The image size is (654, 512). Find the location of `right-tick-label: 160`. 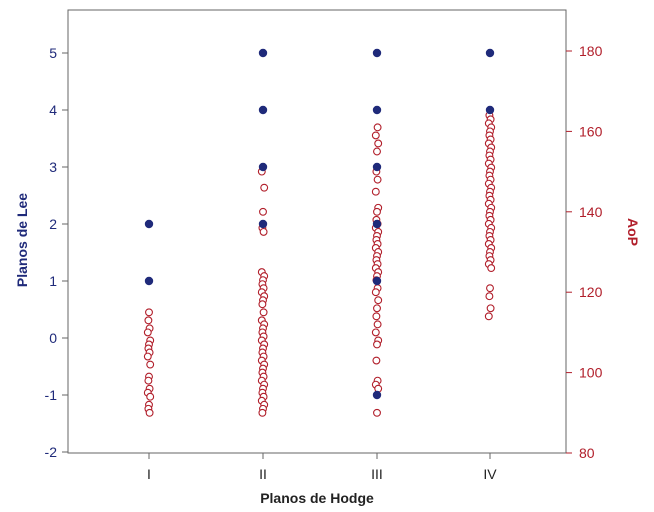

right-tick-label: 160 is located at coordinates (591, 131).